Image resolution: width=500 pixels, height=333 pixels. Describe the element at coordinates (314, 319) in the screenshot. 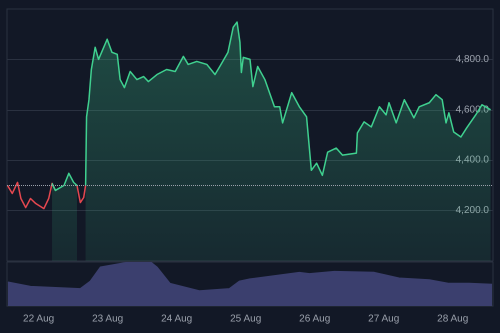

I see `x-tick-label: 26 Aug` at that location.